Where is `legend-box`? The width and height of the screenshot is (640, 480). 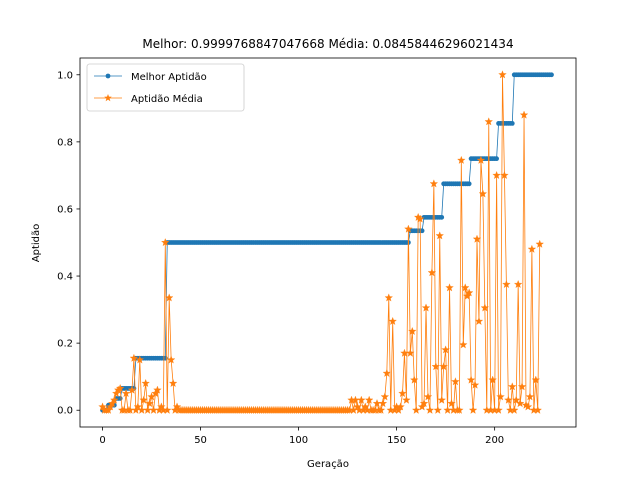
legend-box is located at coordinates (165, 87).